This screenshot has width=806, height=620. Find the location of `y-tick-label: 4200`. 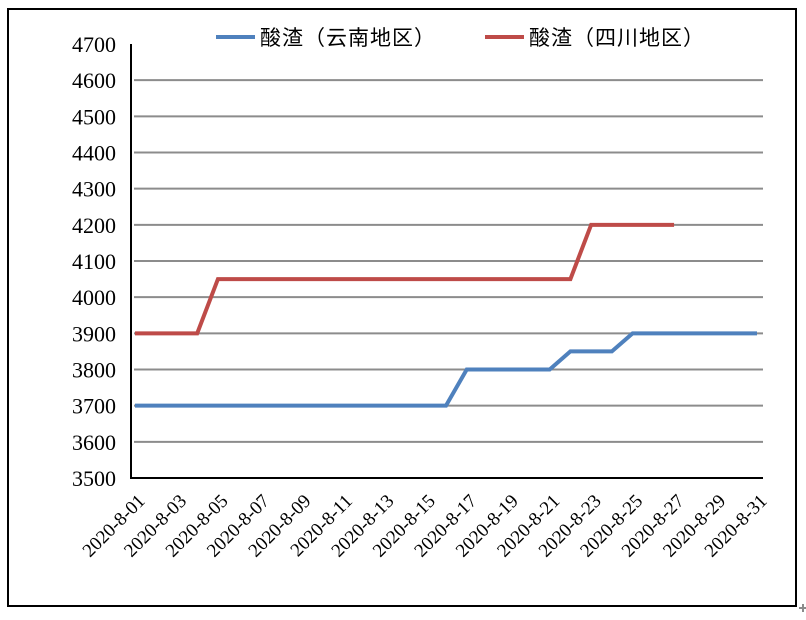

y-tick-label: 4200 is located at coordinates (94, 225).